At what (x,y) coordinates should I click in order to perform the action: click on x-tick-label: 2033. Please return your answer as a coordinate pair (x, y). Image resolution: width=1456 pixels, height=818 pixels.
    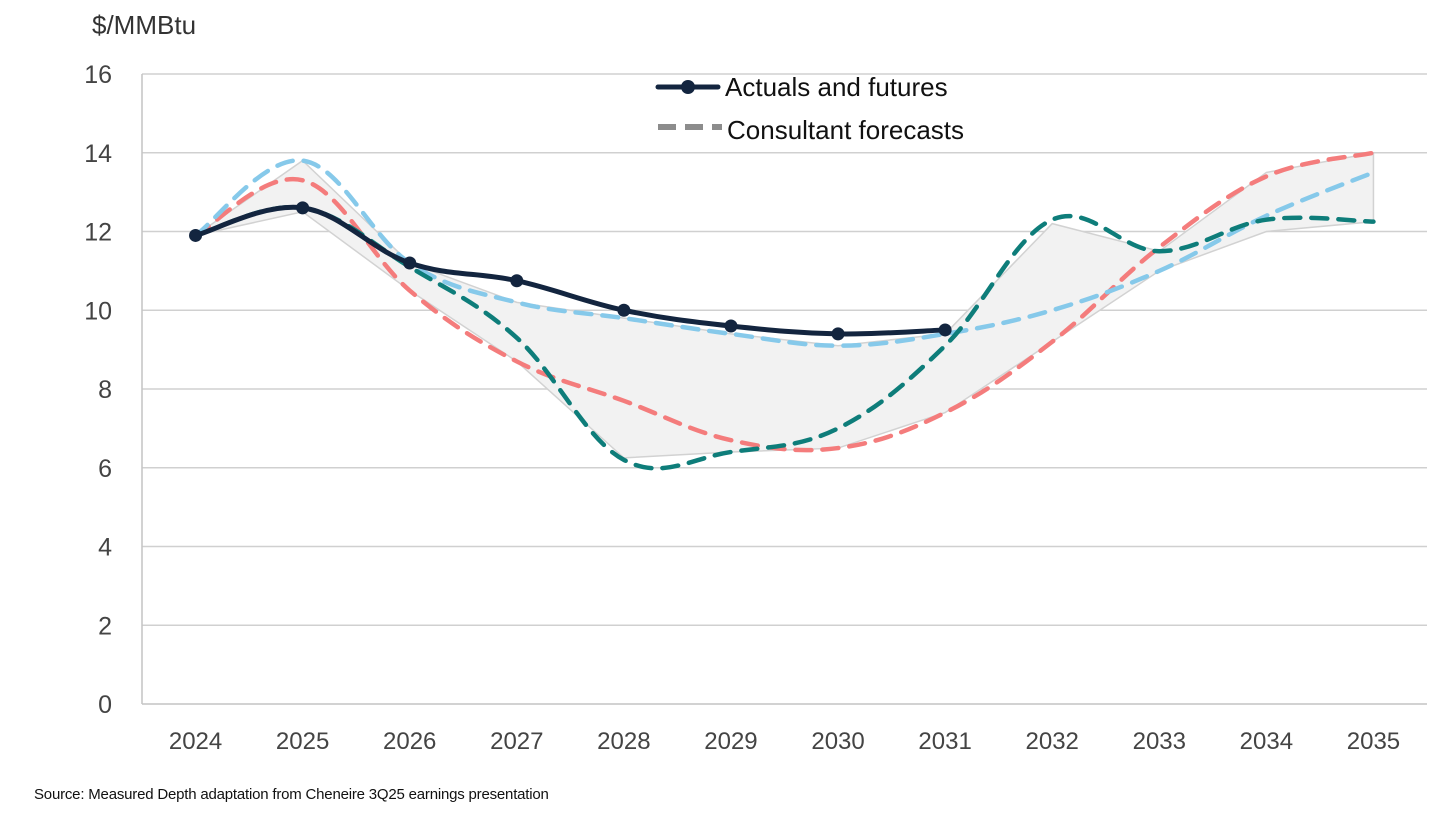
    Looking at the image, I should click on (1159, 741).